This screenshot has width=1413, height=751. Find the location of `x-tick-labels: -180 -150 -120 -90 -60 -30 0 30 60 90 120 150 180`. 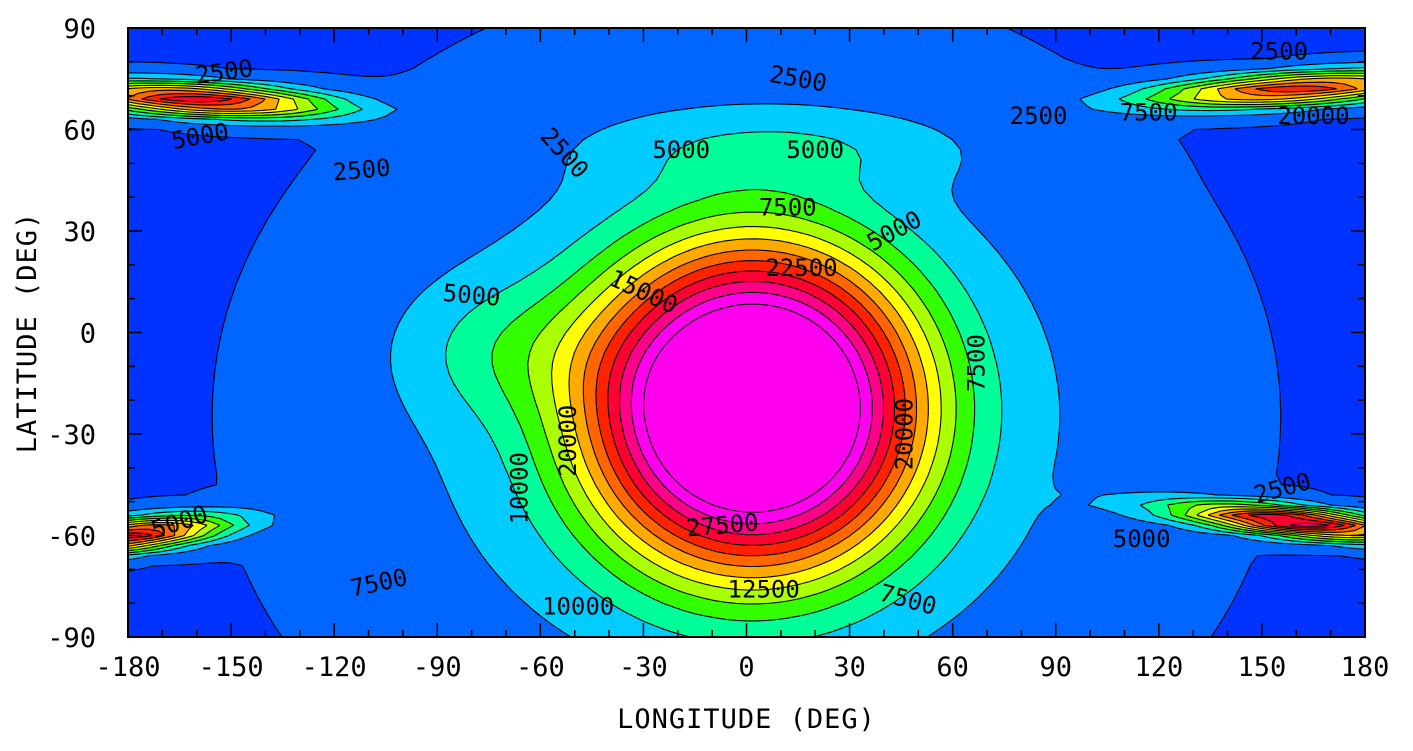

x-tick-labels: -180 -150 -120 -90 -60 -30 0 30 60 90 120 150 180 is located at coordinates (742, 667).